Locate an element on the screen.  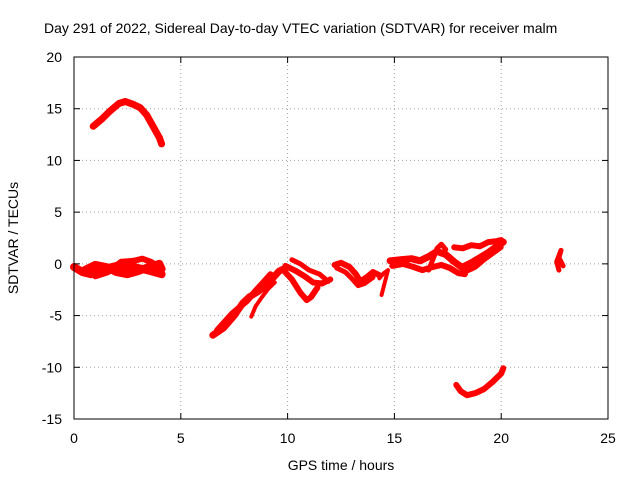
x-tick-label: 15 is located at coordinates (395, 438).